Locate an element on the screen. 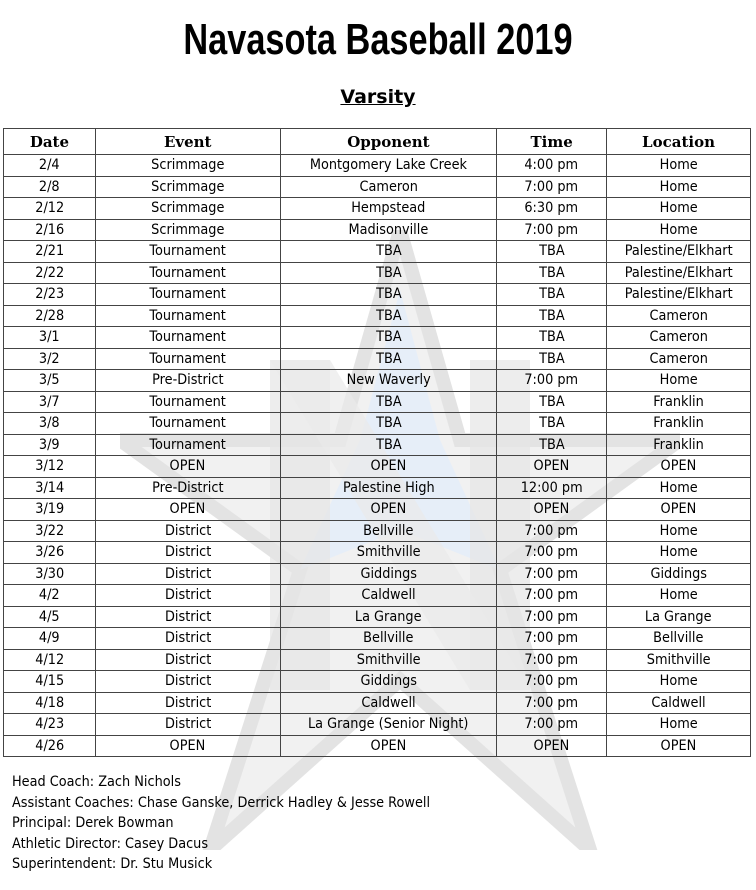  cell-date: 4/12 is located at coordinates (49, 659).